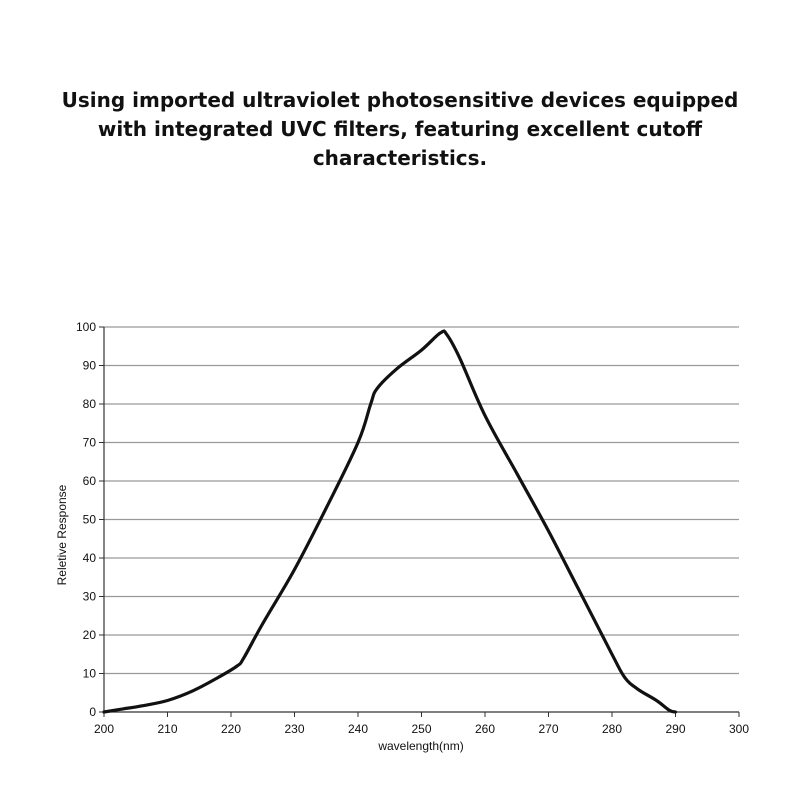 The image size is (800, 800). Describe the element at coordinates (92, 712) in the screenshot. I see `y-tick-label: 0` at that location.